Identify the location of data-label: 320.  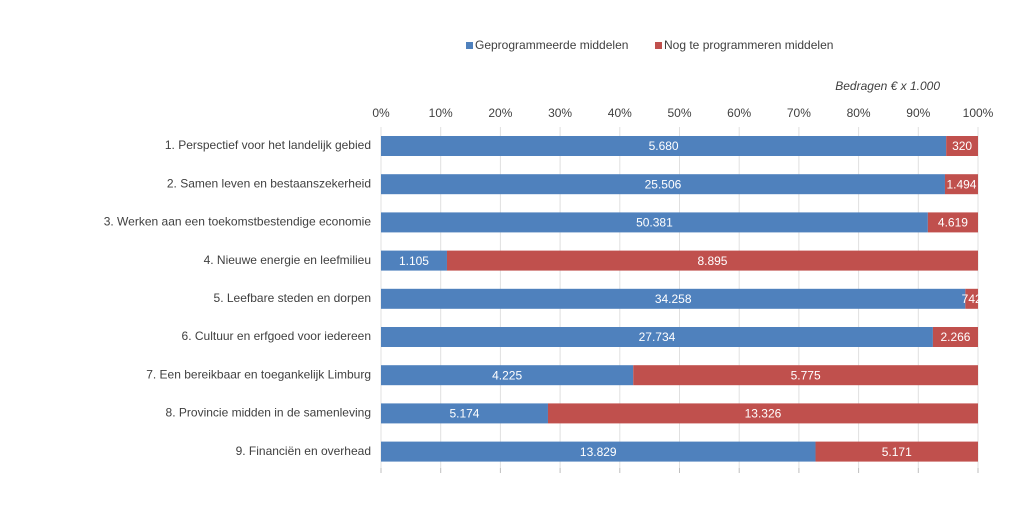
(962, 146).